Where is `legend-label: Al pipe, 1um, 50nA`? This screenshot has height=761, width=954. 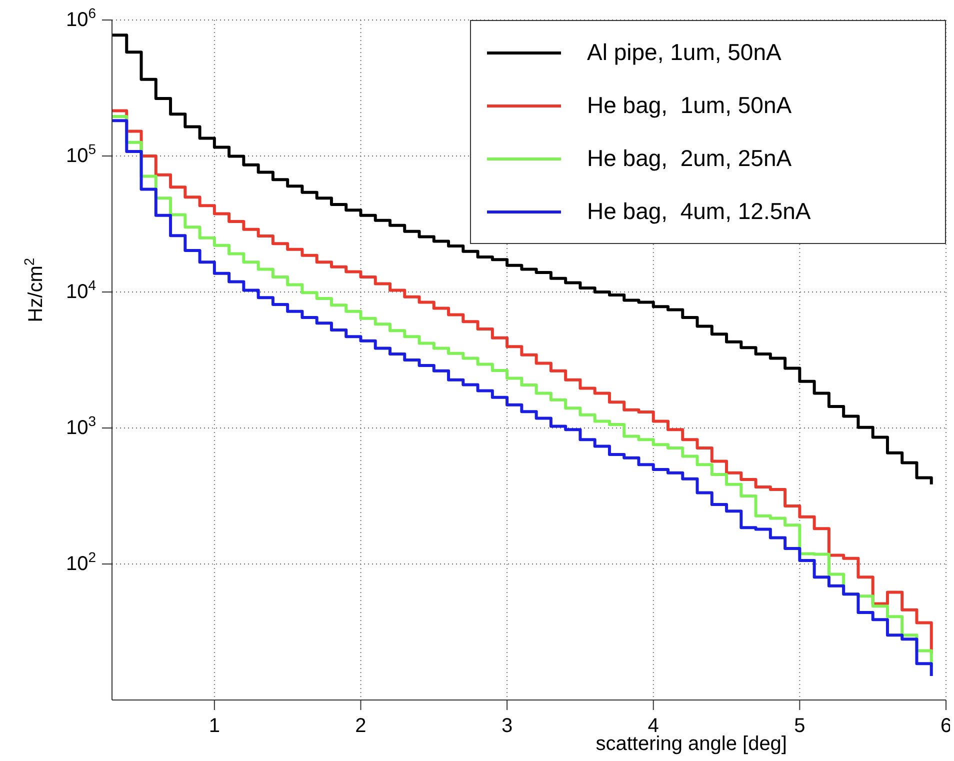
legend-label: Al pipe, 1um, 50nA is located at coordinates (684, 52).